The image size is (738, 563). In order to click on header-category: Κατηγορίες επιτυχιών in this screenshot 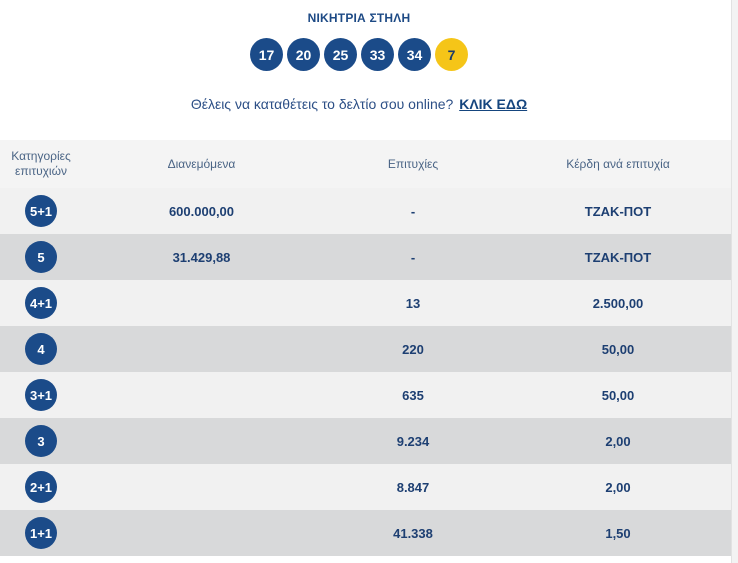, I will do `click(41, 164)`.